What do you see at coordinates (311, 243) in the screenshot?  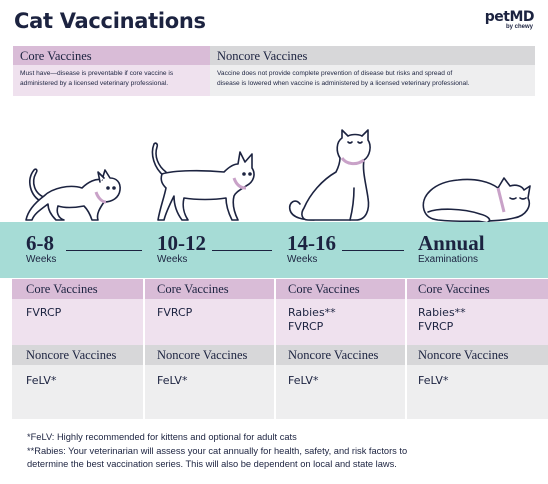 I see `age-value: 14-16` at bounding box center [311, 243].